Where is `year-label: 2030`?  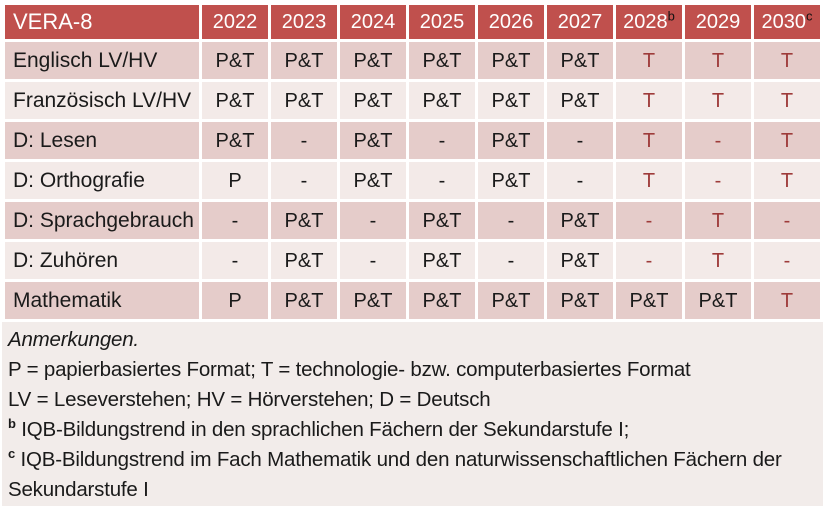
year-label: 2030 is located at coordinates (784, 22).